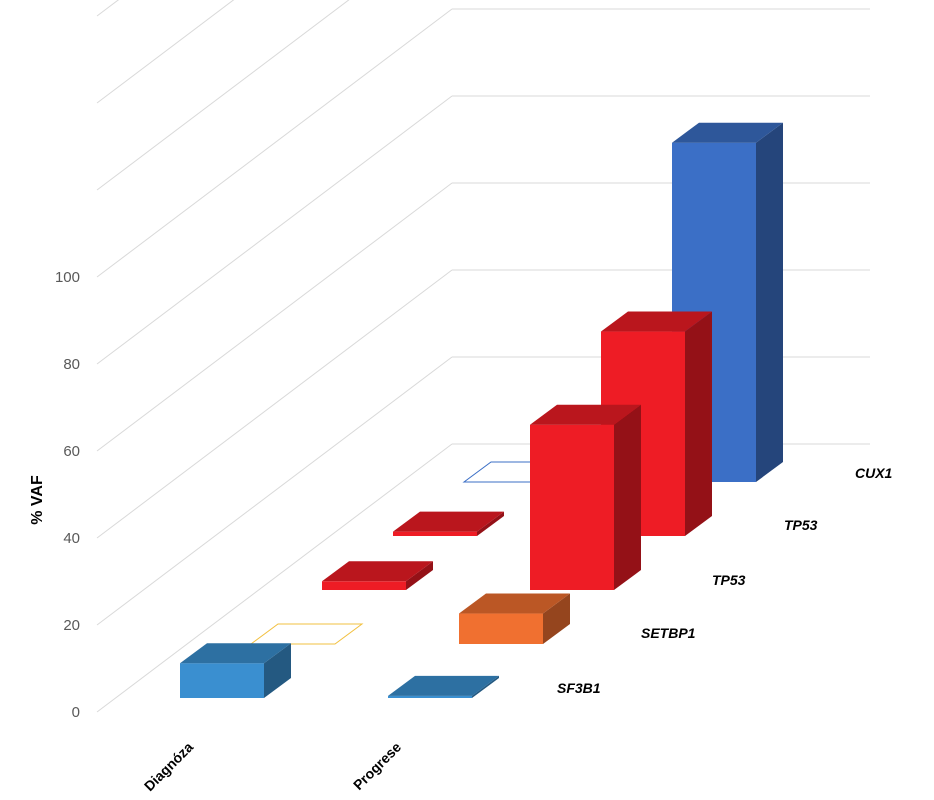 This screenshot has width=934, height=800. Describe the element at coordinates (579, 688) in the screenshot. I see `series-label: SF3B1` at that location.